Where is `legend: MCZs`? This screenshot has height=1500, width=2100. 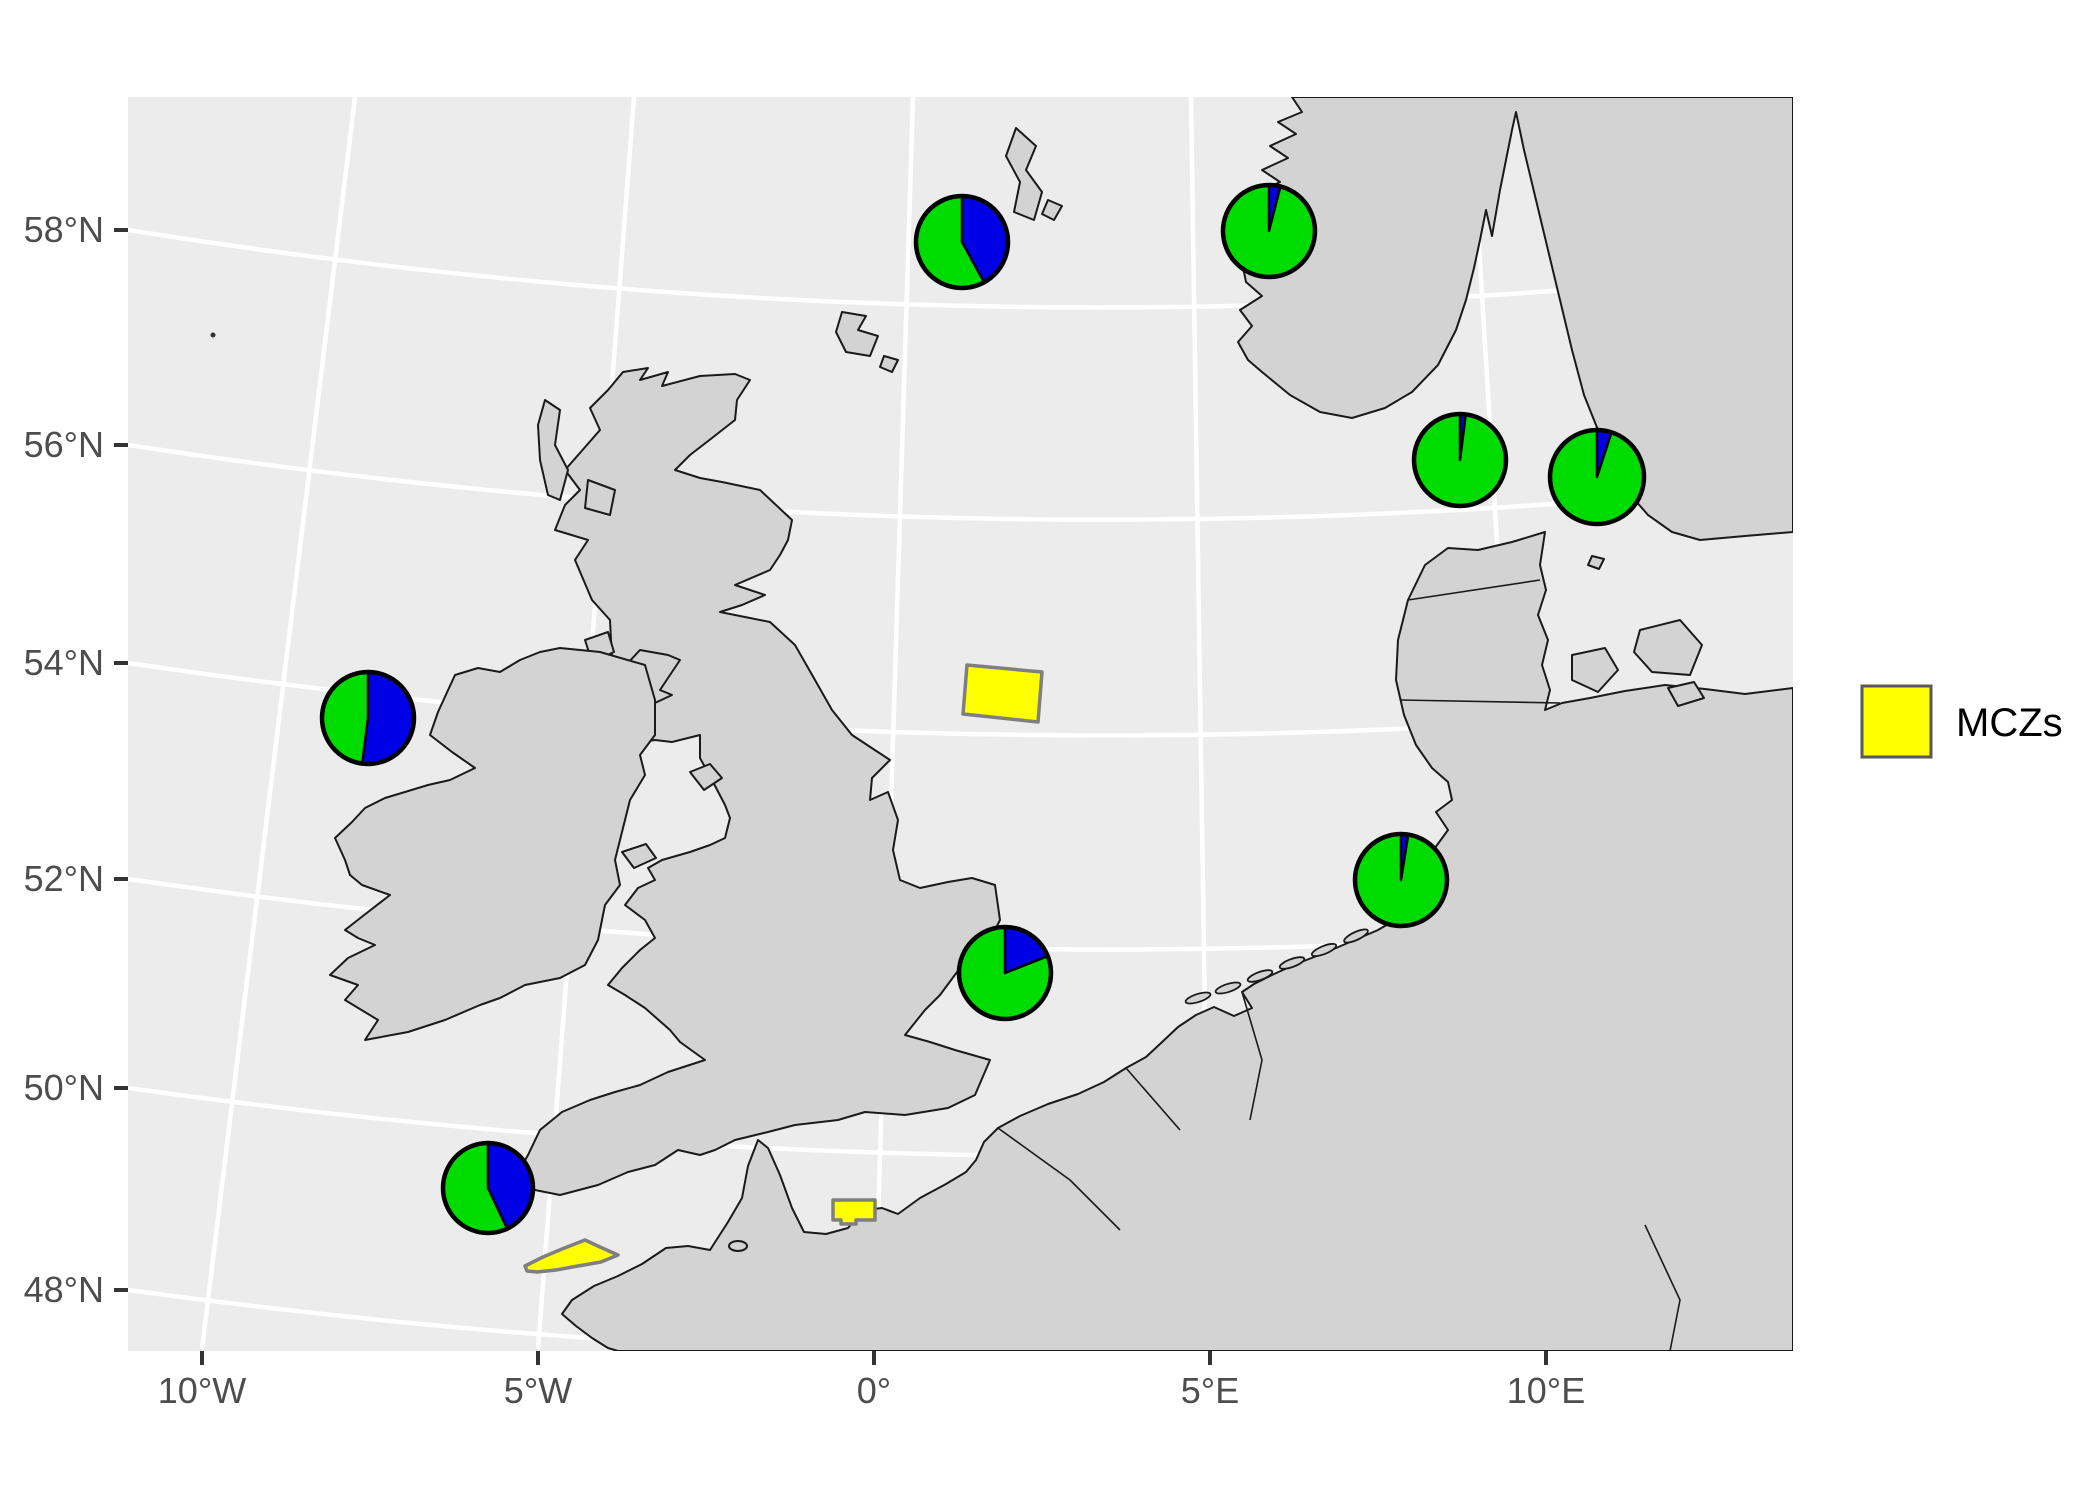 legend: MCZs is located at coordinates (1961, 721).